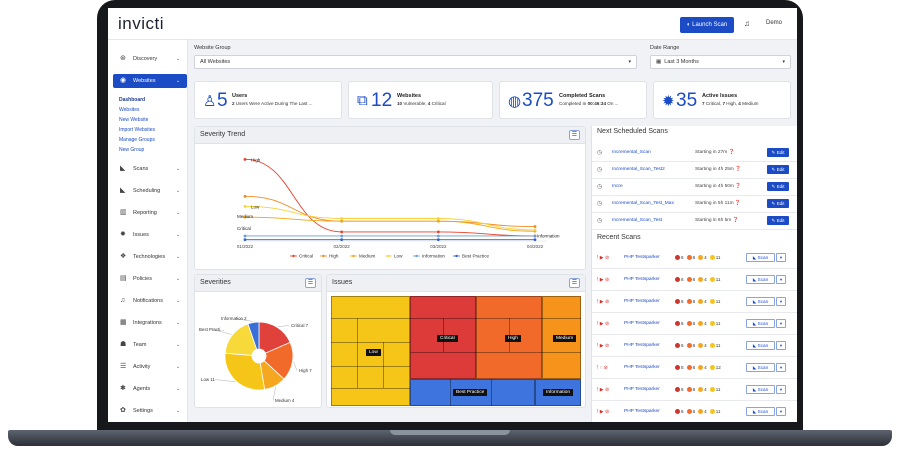  Describe the element at coordinates (148, 301) in the screenshot. I see `sidebar-item-notifications: ♫ Notifications ⌄` at that location.